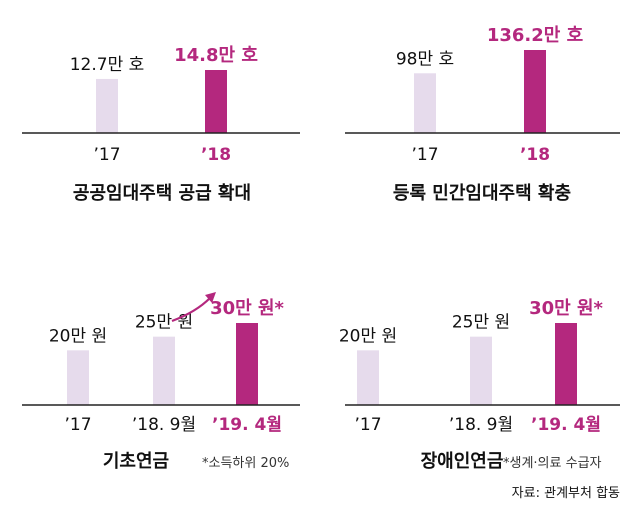  Describe the element at coordinates (535, 35) in the screenshot. I see `data-label: 136.2만 호` at that location.